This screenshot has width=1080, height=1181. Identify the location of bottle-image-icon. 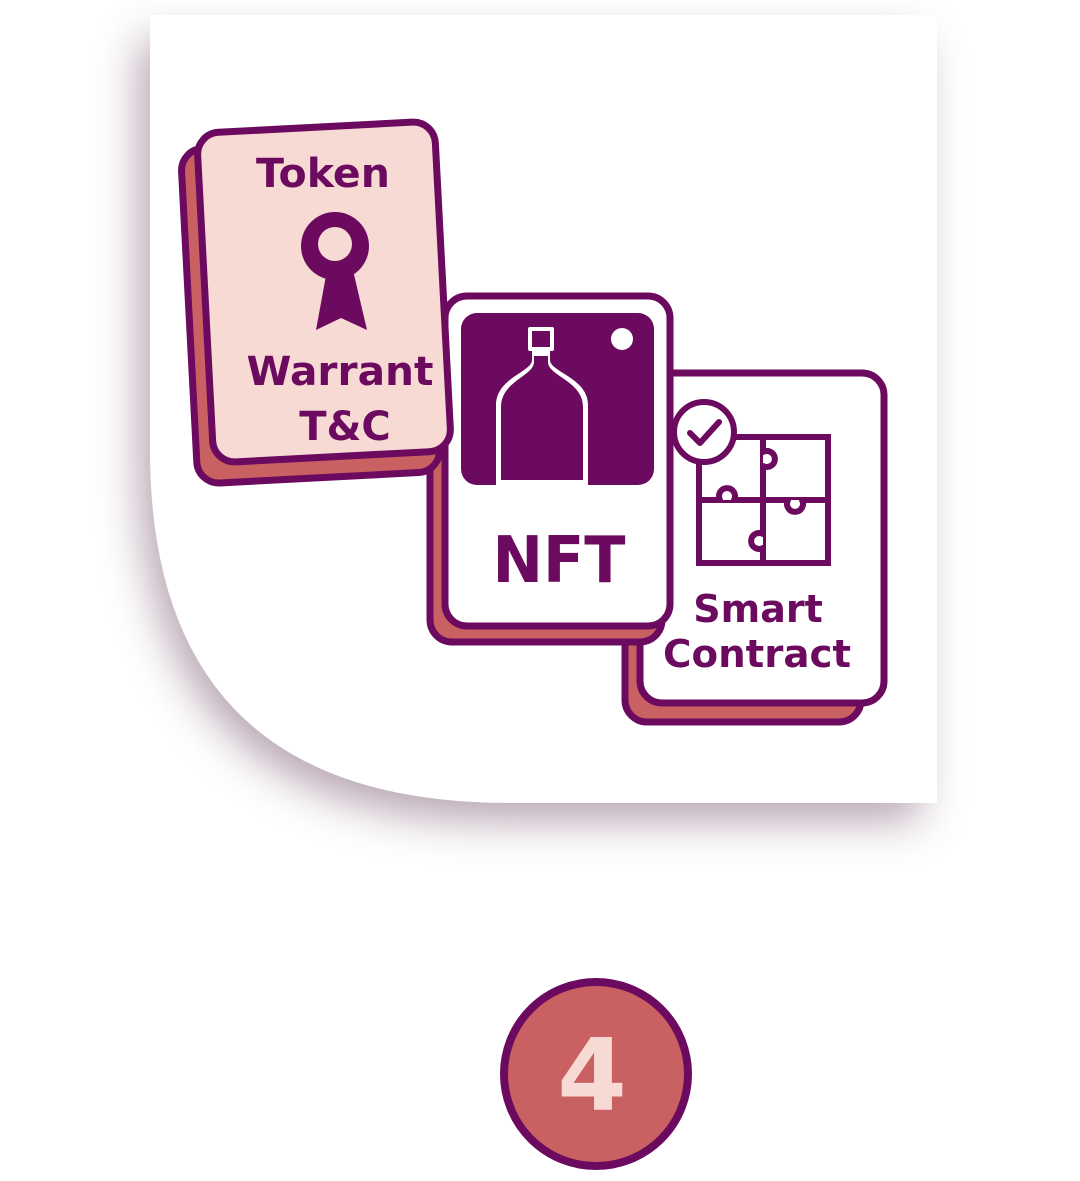
(557, 399).